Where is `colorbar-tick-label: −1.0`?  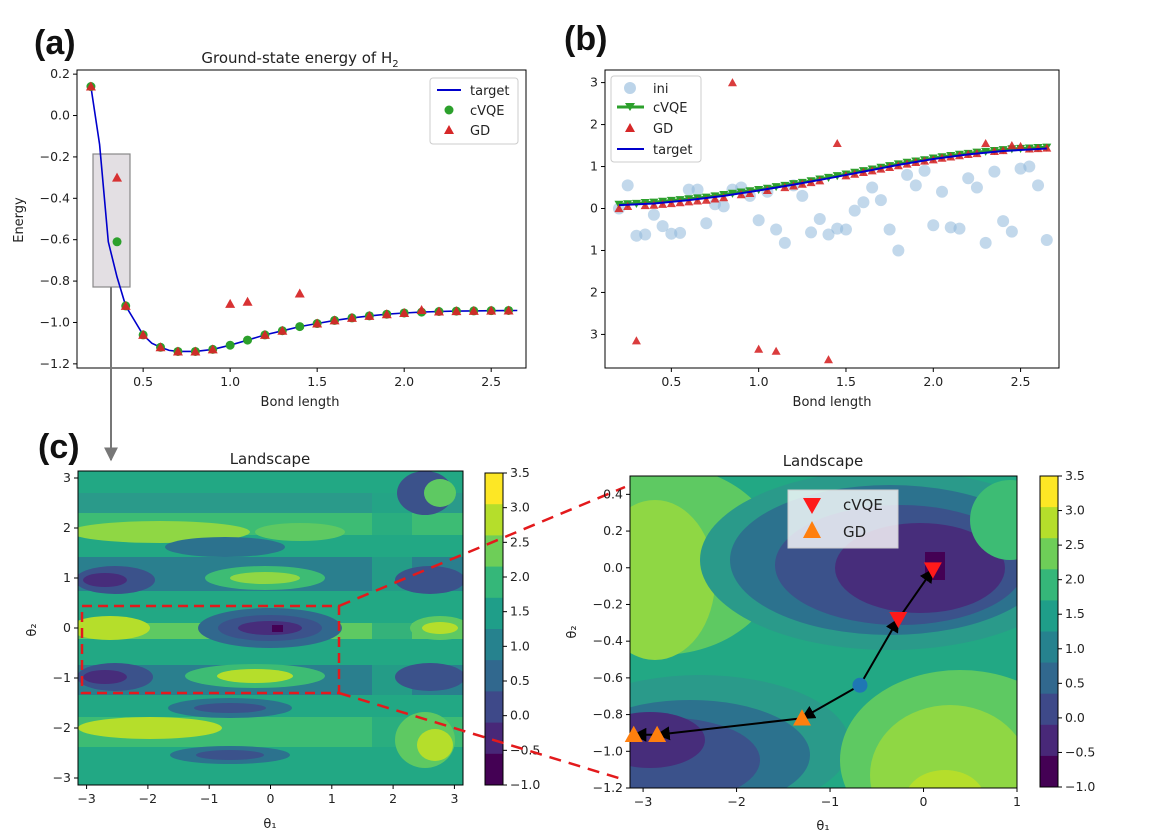
colorbar-tick-label: −1.0 is located at coordinates (1080, 786).